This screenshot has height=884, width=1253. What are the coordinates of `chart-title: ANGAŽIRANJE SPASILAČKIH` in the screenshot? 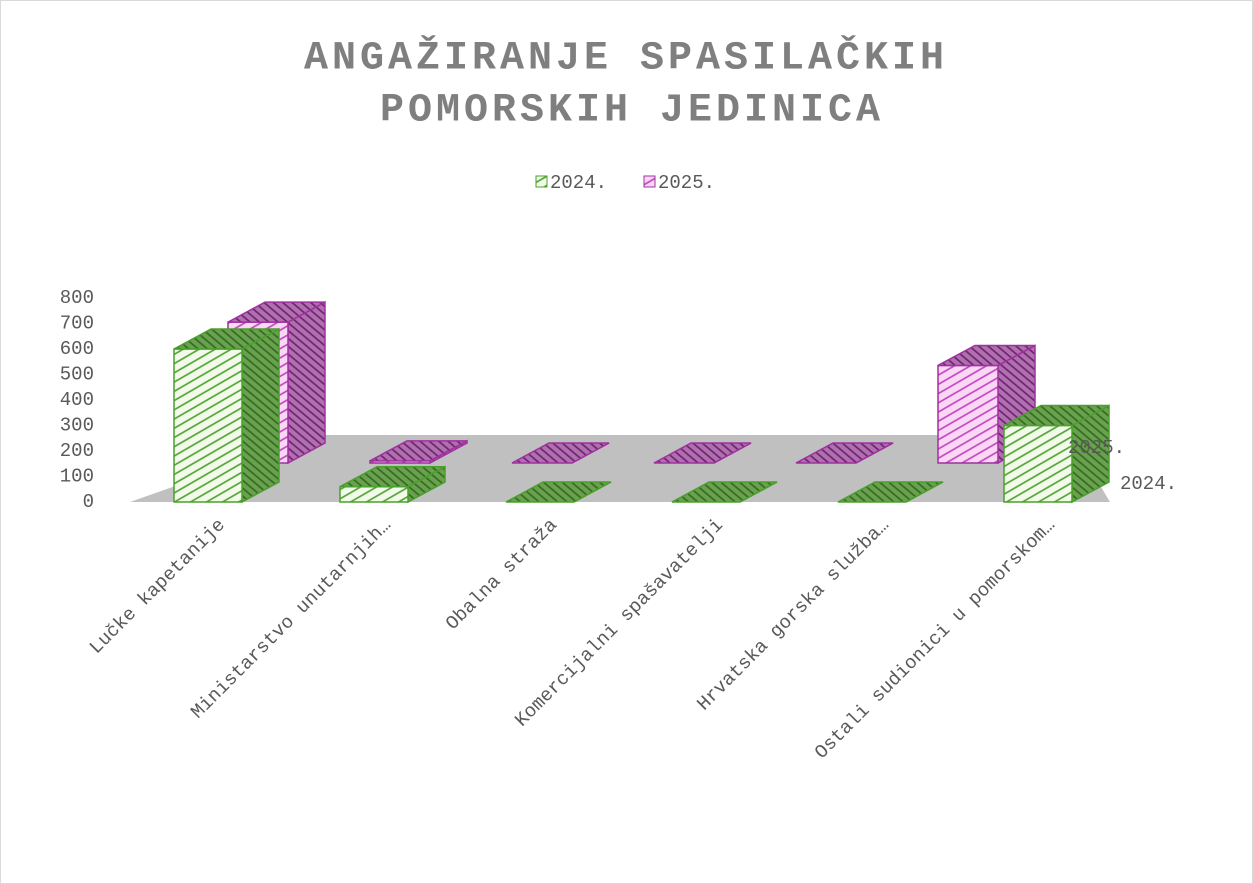 It's located at (626, 58).